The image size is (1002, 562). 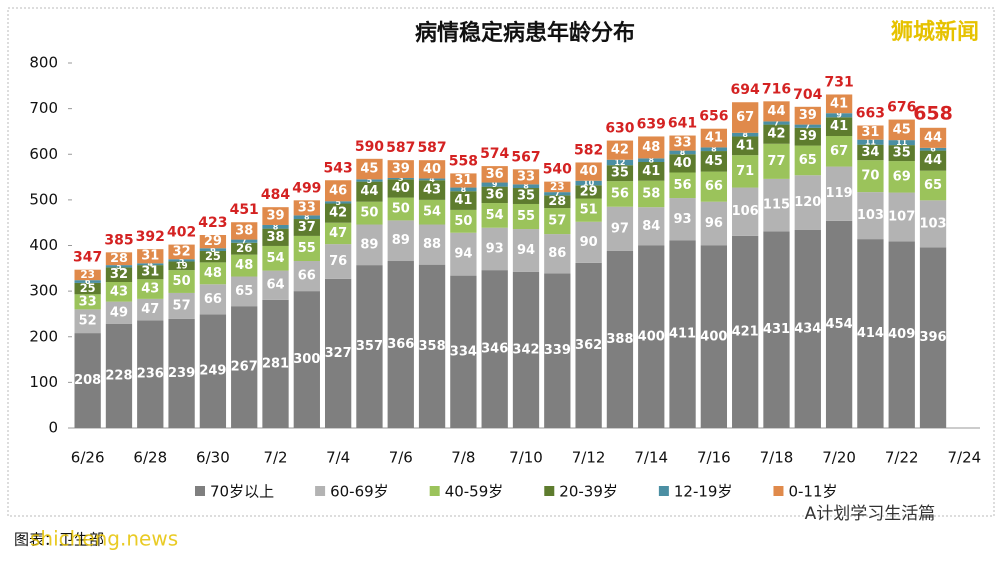 What do you see at coordinates (776, 111) in the screenshot?
I see `data-label: 44` at bounding box center [776, 111].